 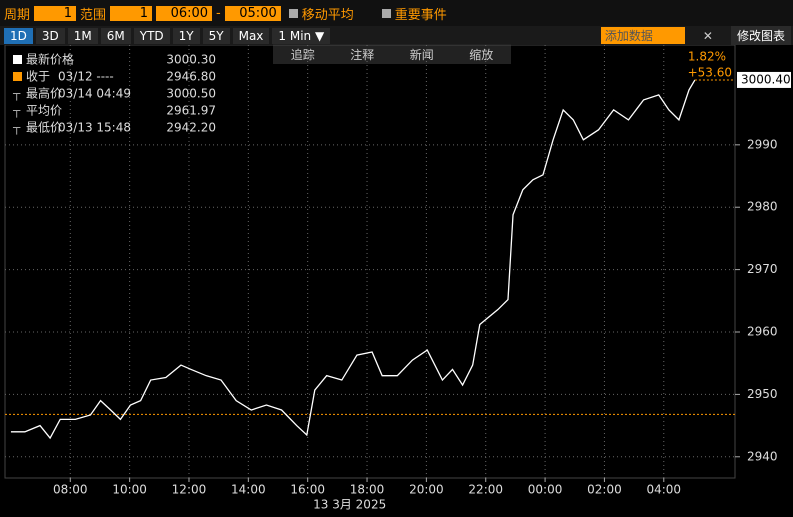 What do you see at coordinates (191, 94) in the screenshot?
I see `legend-value: 3000.50` at bounding box center [191, 94].